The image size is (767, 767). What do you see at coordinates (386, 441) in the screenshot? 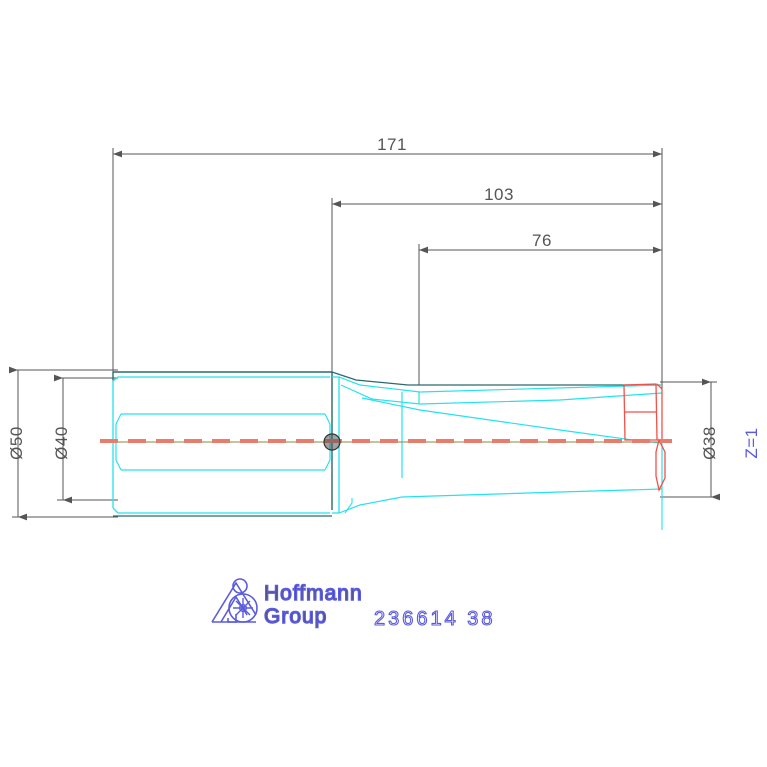
I see `center-line-group` at bounding box center [386, 441].